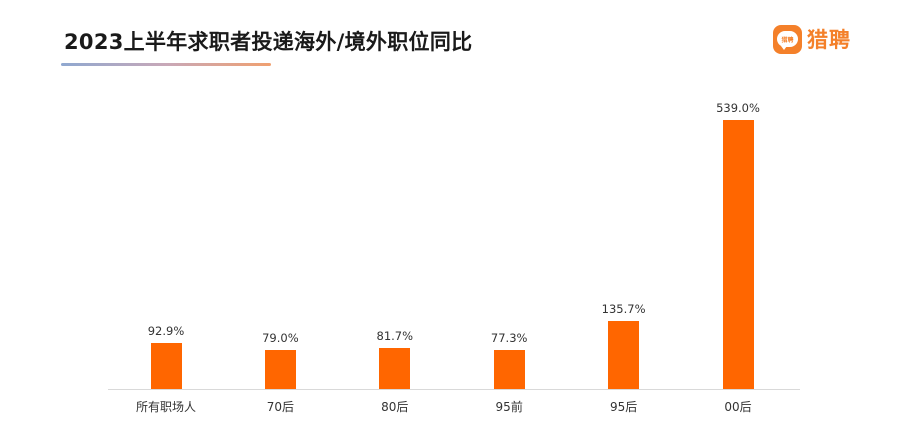 This screenshot has height=431, width=916. I want to click on title-underline, so click(166, 64).